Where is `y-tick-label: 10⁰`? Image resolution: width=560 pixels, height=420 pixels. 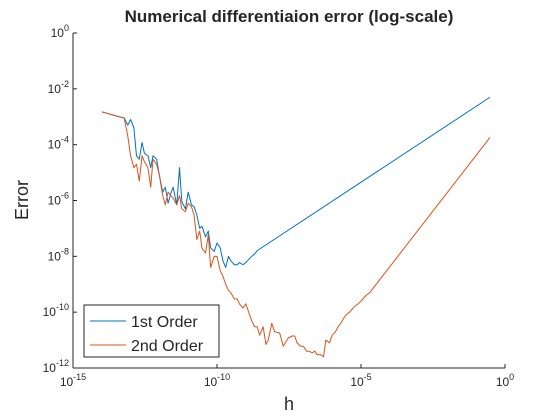
y-tick-label: 10⁰ is located at coordinates (60, 31).